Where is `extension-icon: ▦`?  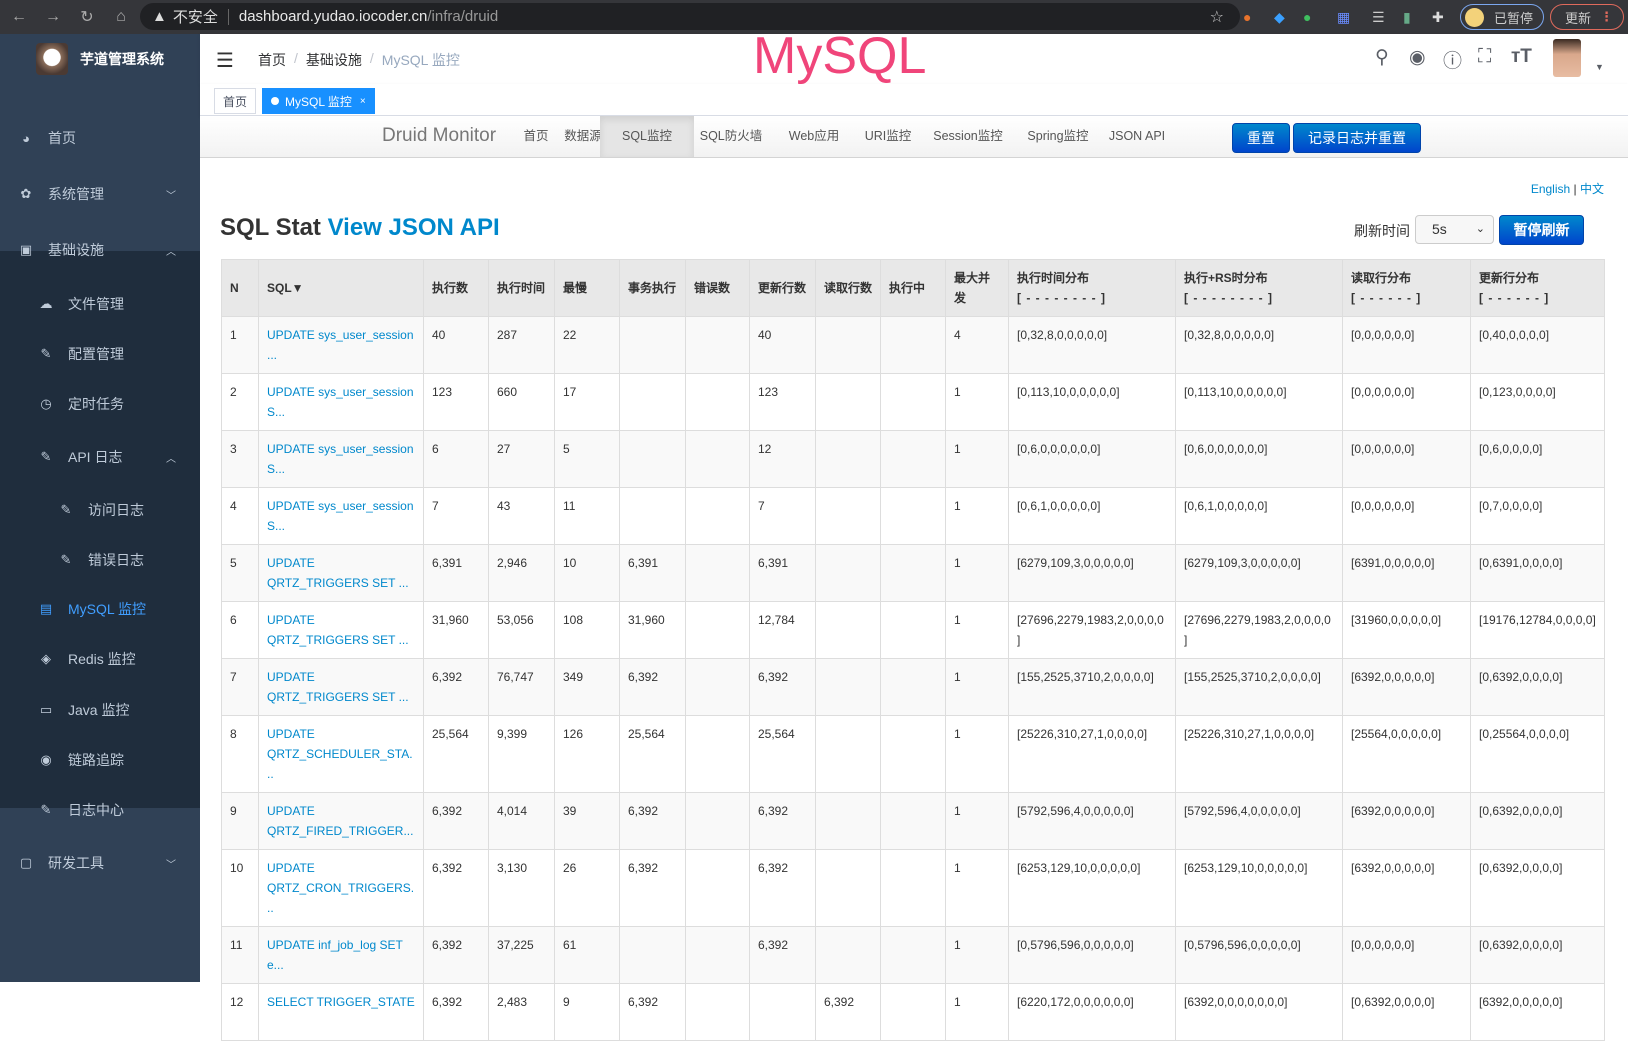 extension-icon: ▦ is located at coordinates (1344, 16).